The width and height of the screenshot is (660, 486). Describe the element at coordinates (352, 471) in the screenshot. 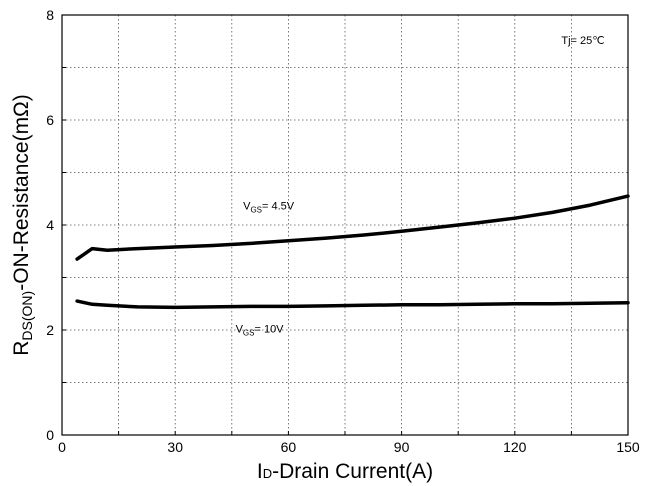

I see `x-axis-label-rest: -Drain Current(A)` at that location.